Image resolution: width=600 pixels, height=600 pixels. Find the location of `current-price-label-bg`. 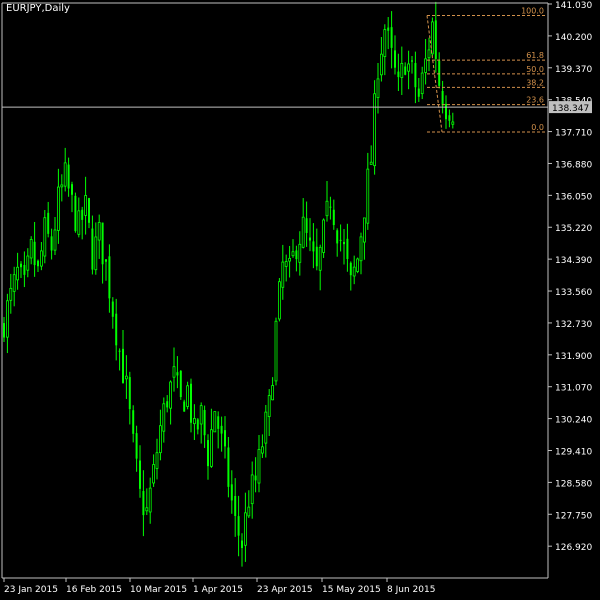

current-price-label-bg is located at coordinates (570, 107).